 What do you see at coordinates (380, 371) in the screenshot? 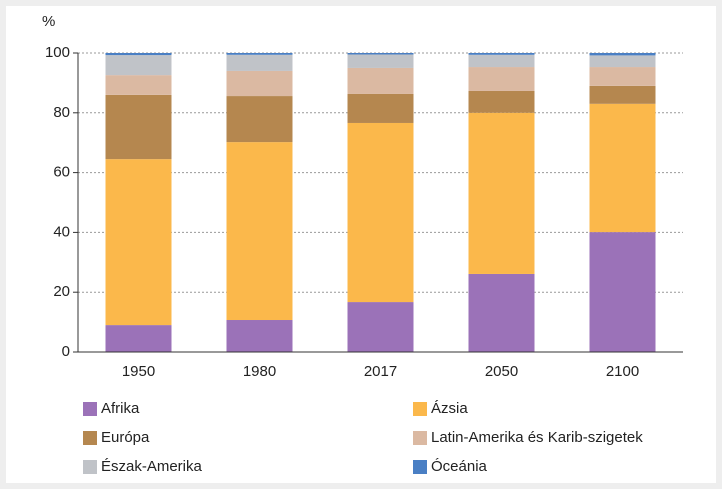
I see `x-tick-label: 2017` at bounding box center [380, 371].